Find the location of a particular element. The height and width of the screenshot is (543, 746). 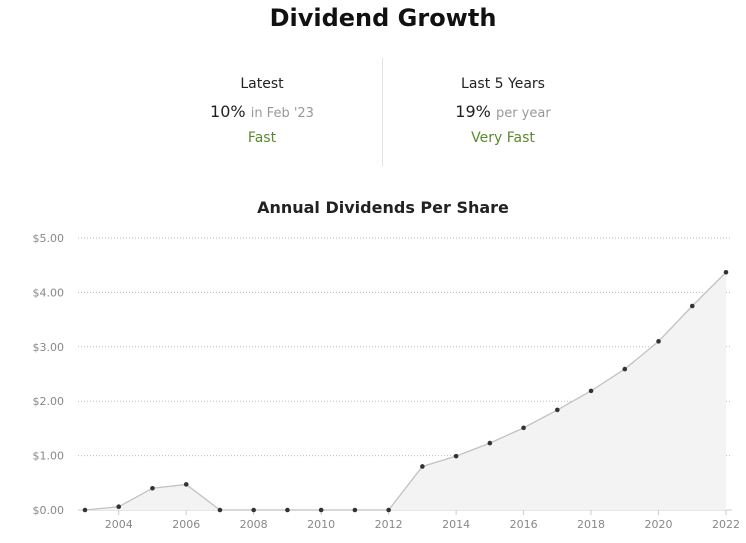

x-tick-label: 2018 is located at coordinates (591, 524).